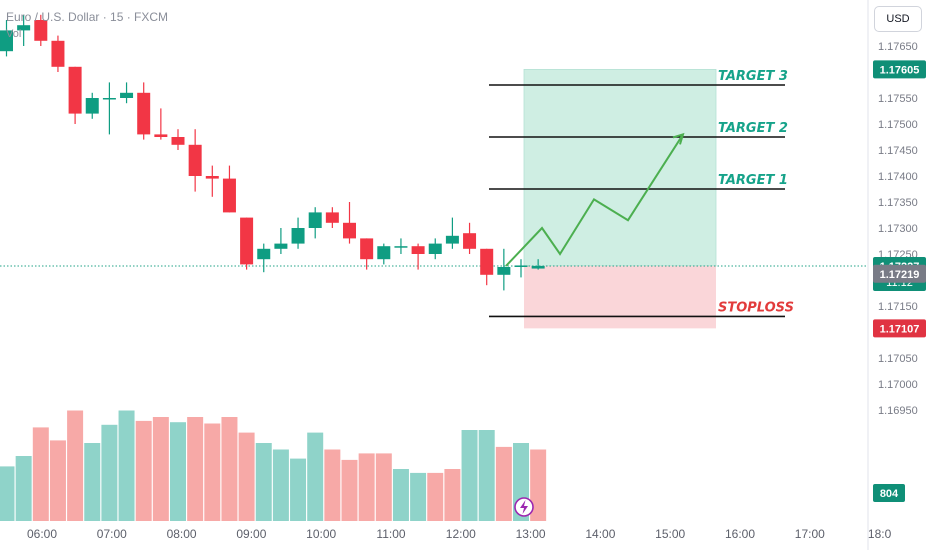 The height and width of the screenshot is (555, 932). I want to click on target-zone, so click(620, 168).